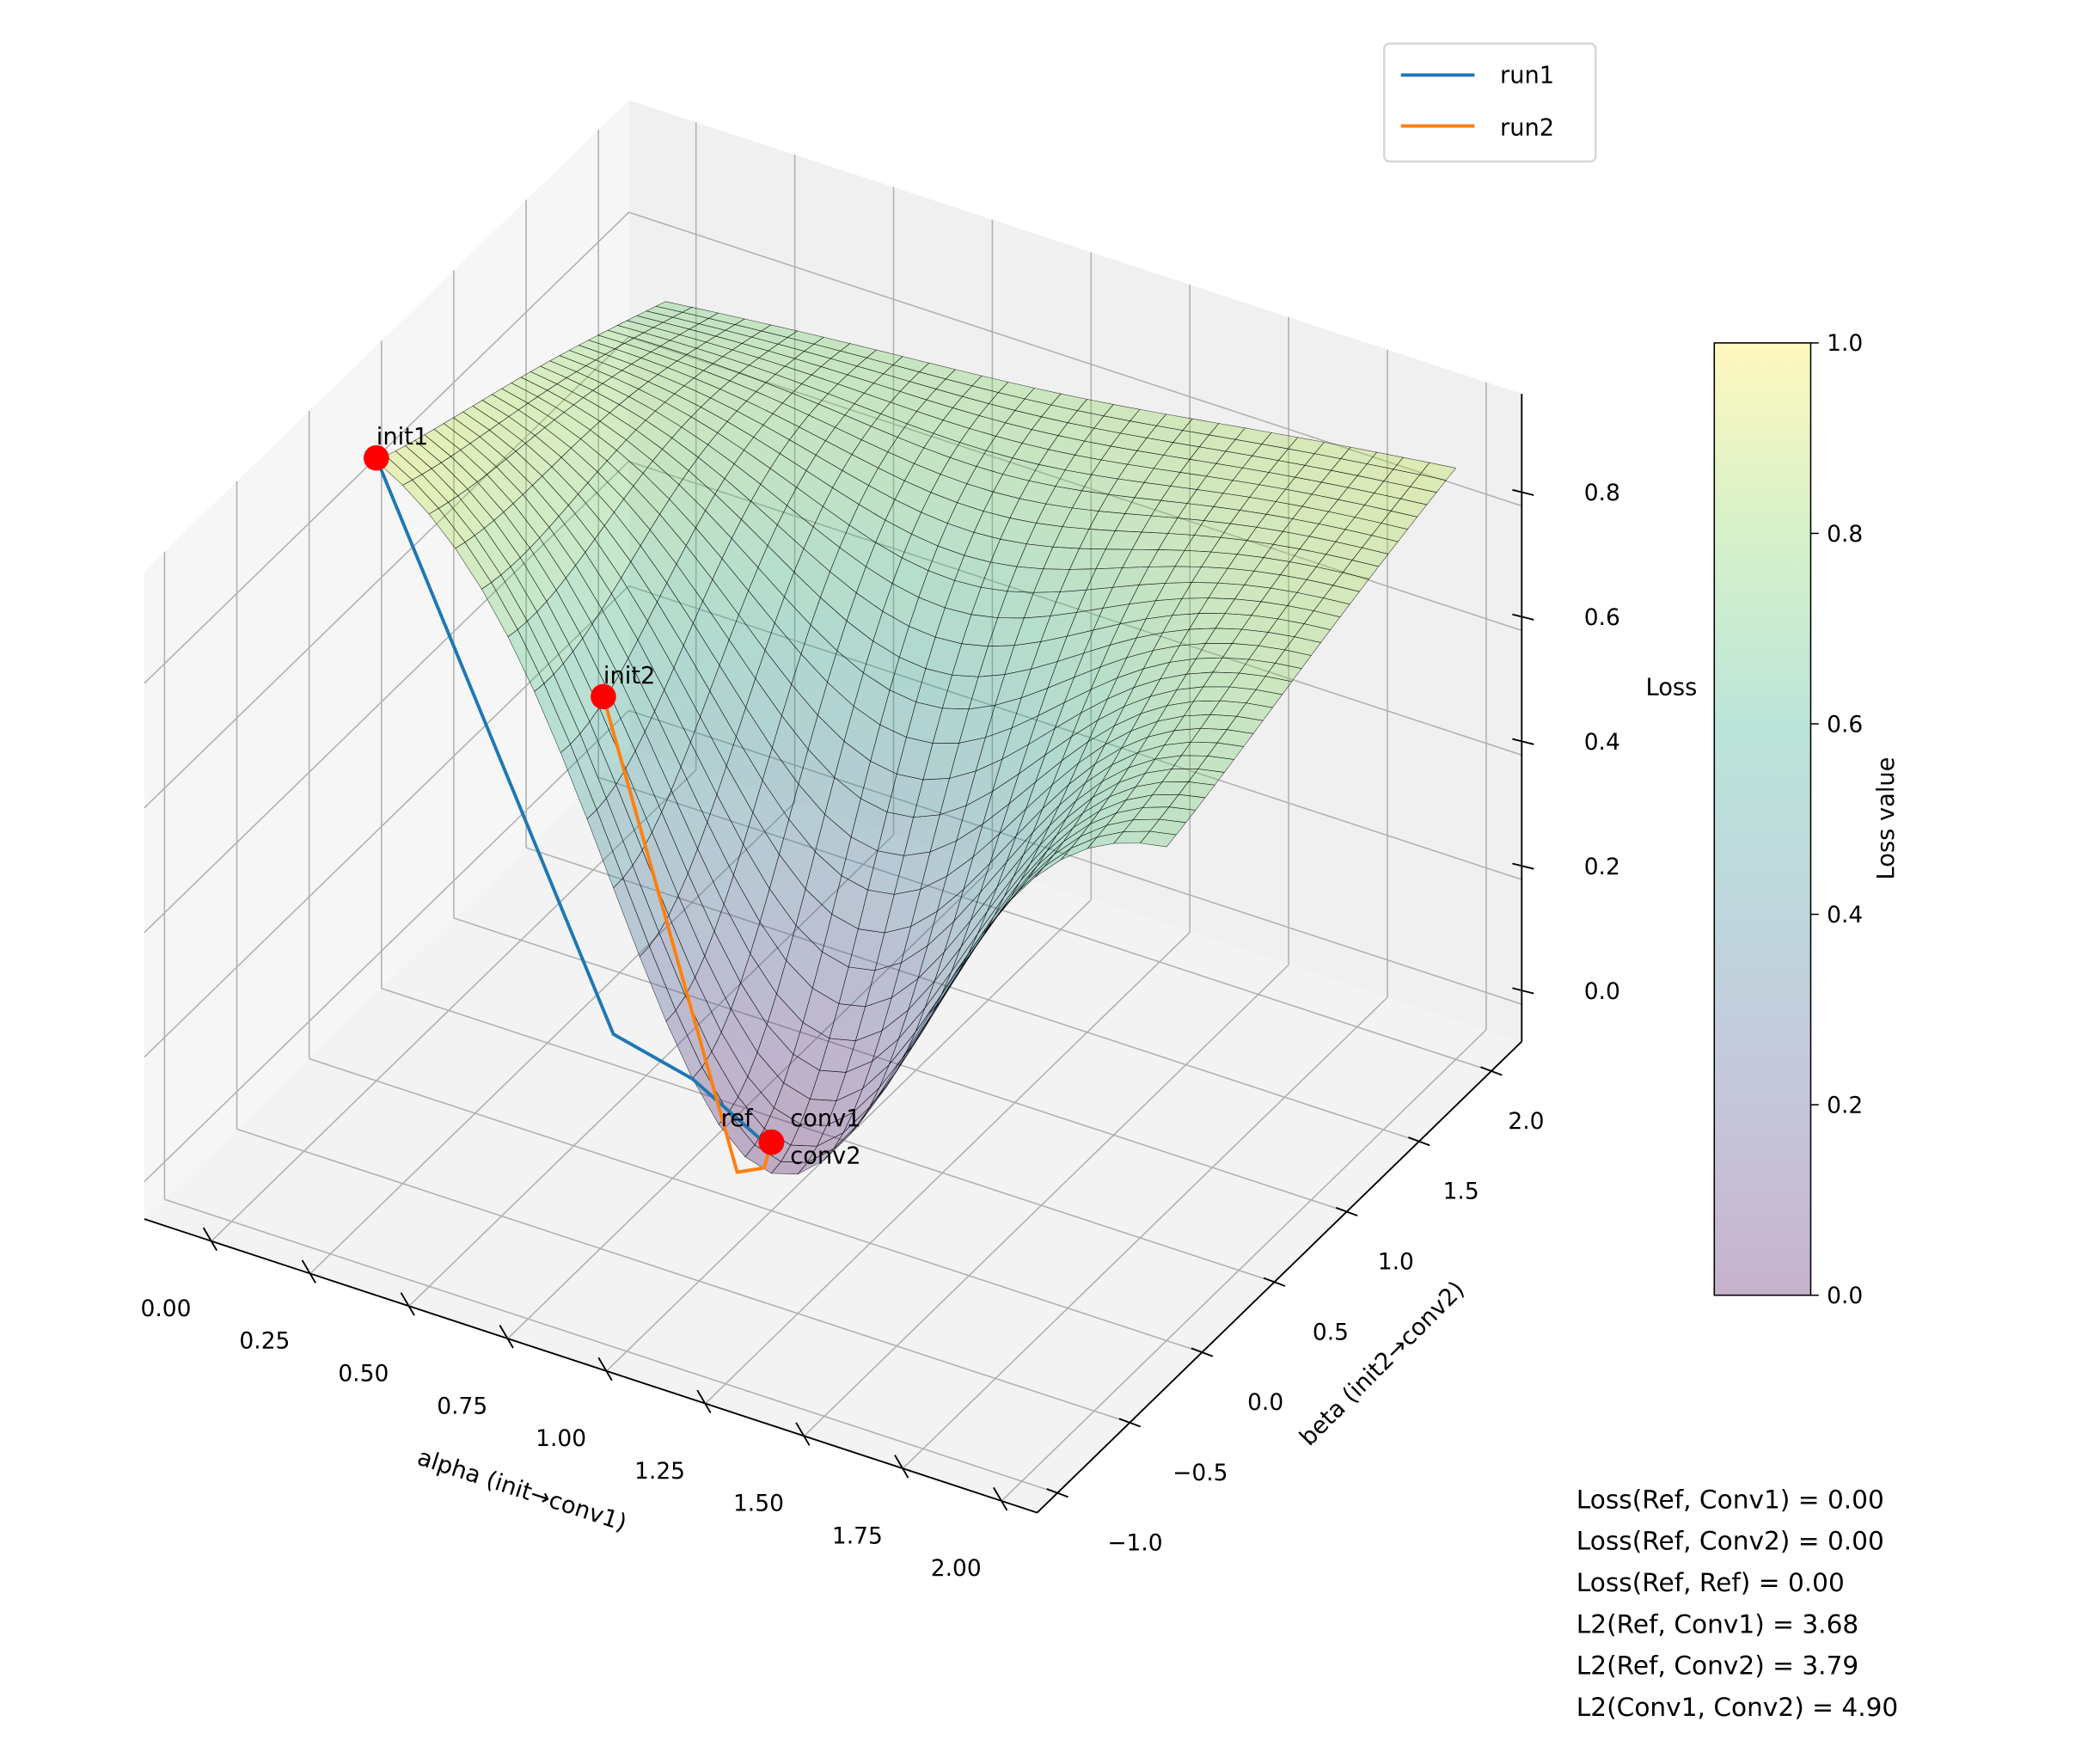 The width and height of the screenshot is (2100, 1752). What do you see at coordinates (522, 1490) in the screenshot?
I see `x-axis-label: alpha (init→conv1)` at bounding box center [522, 1490].